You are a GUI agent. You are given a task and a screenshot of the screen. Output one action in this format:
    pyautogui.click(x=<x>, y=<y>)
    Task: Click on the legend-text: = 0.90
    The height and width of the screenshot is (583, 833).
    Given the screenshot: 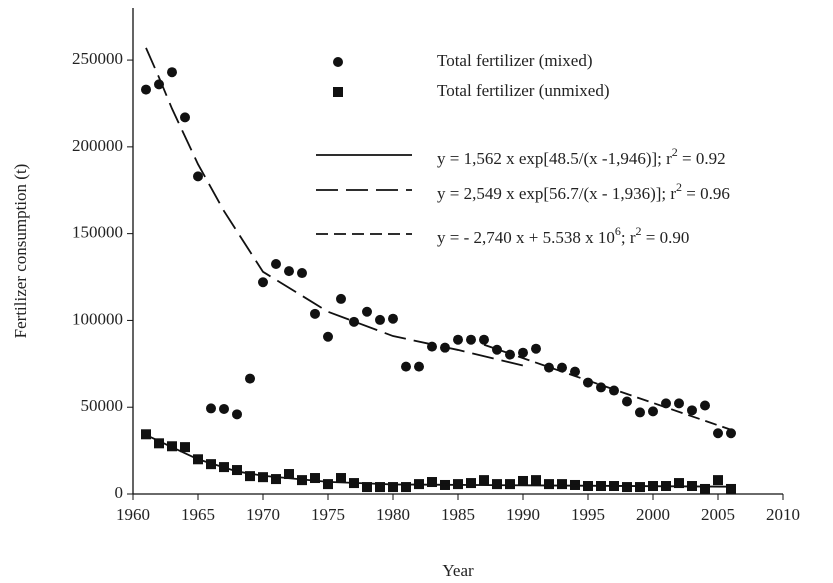 What is the action you would take?
    pyautogui.click(x=665, y=237)
    